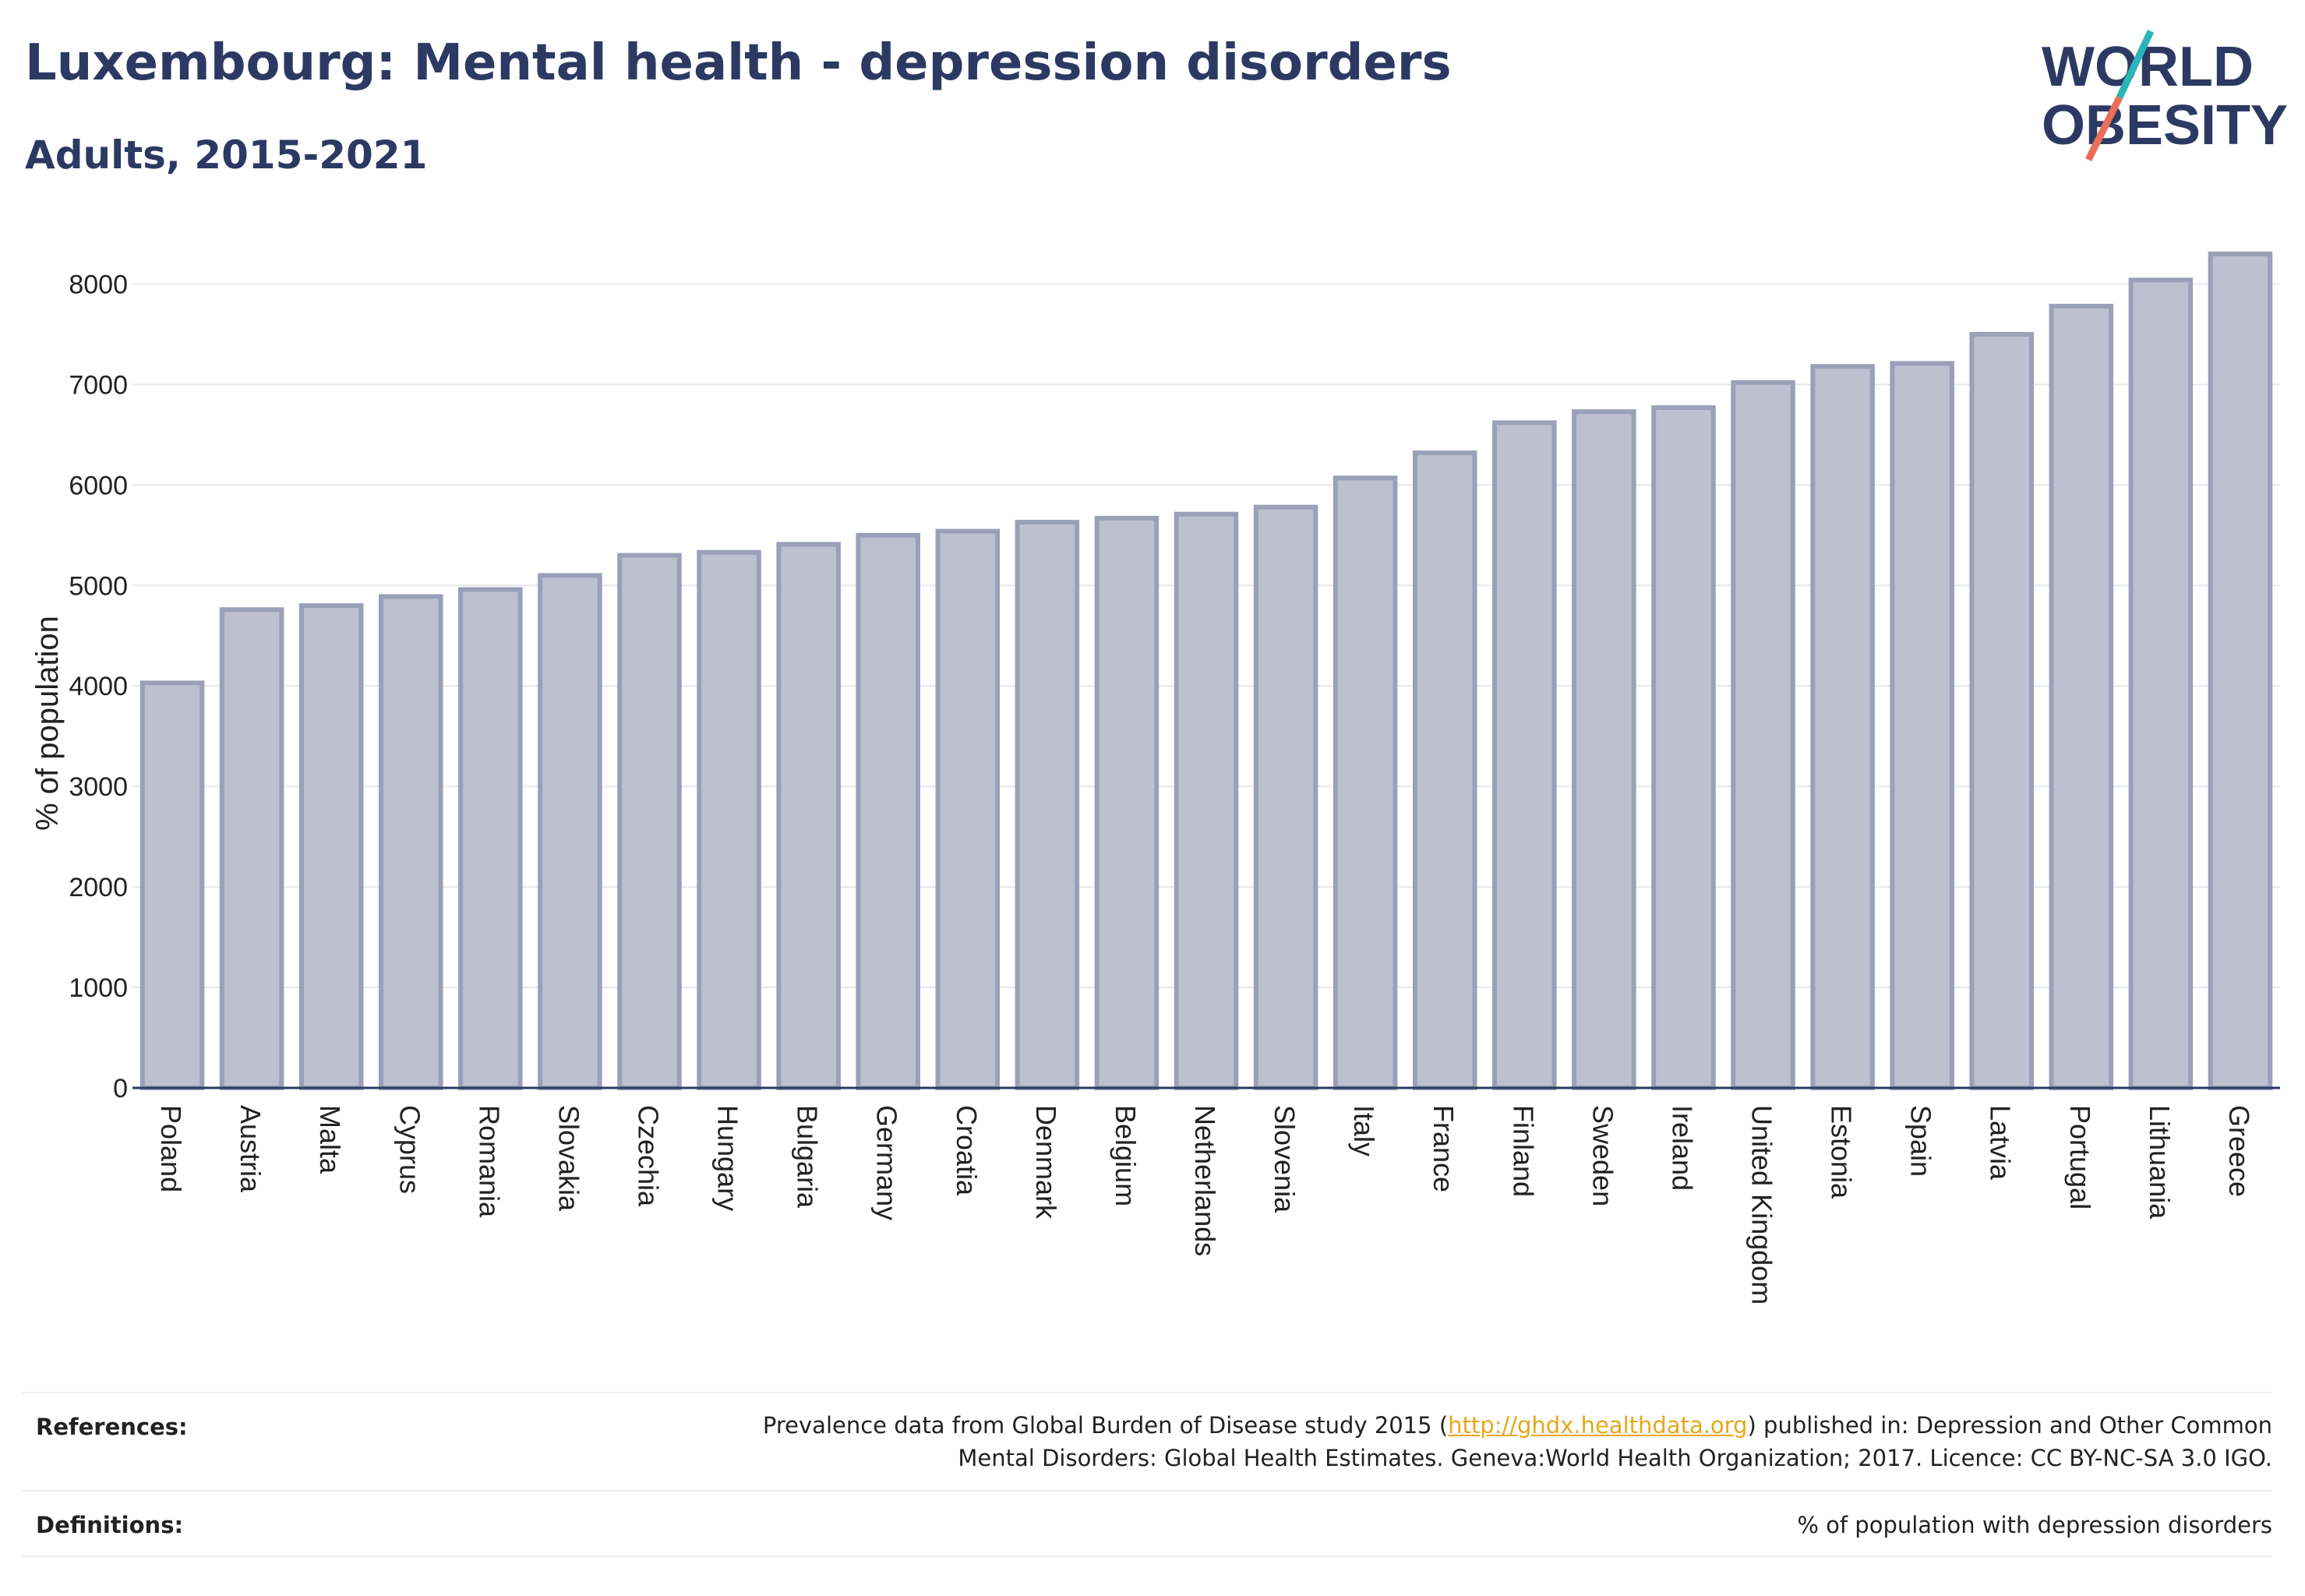 The height and width of the screenshot is (1596, 2305). Describe the element at coordinates (2001, 1143) in the screenshot. I see `x-tick-label: Latvia` at that location.